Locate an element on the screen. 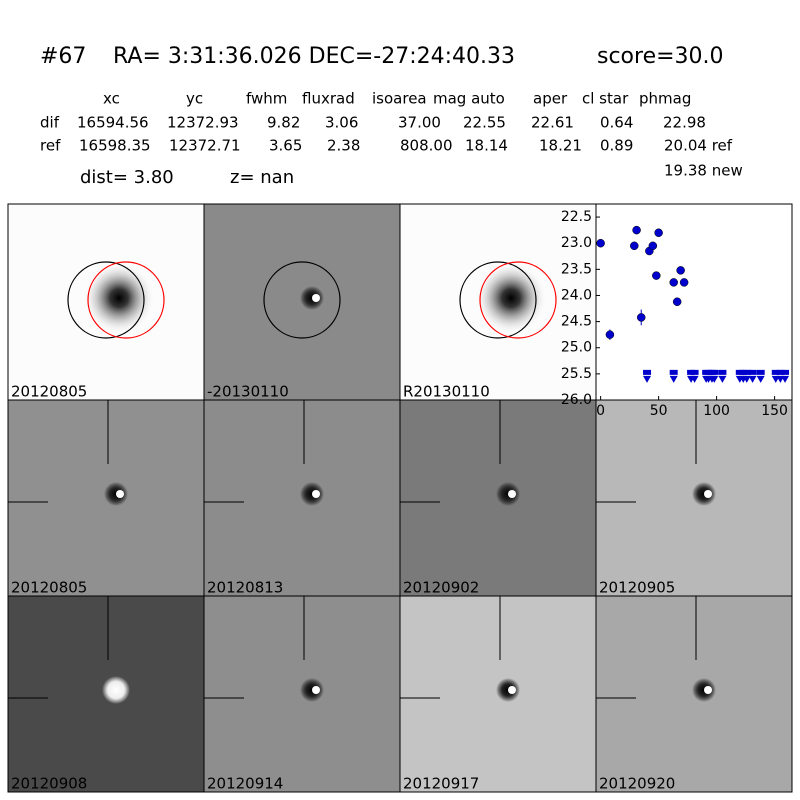 The height and width of the screenshot is (800, 800). column-header: xc is located at coordinates (111, 99).